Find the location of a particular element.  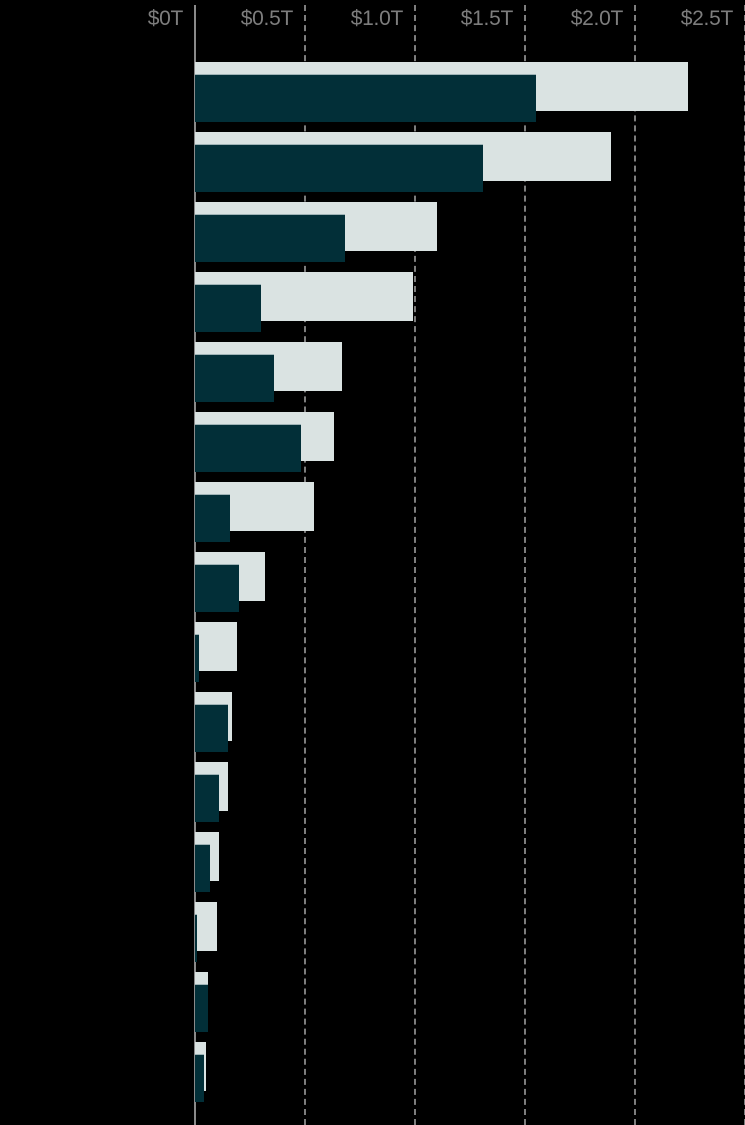

tick-label-0: $0T is located at coordinates (165, 18).